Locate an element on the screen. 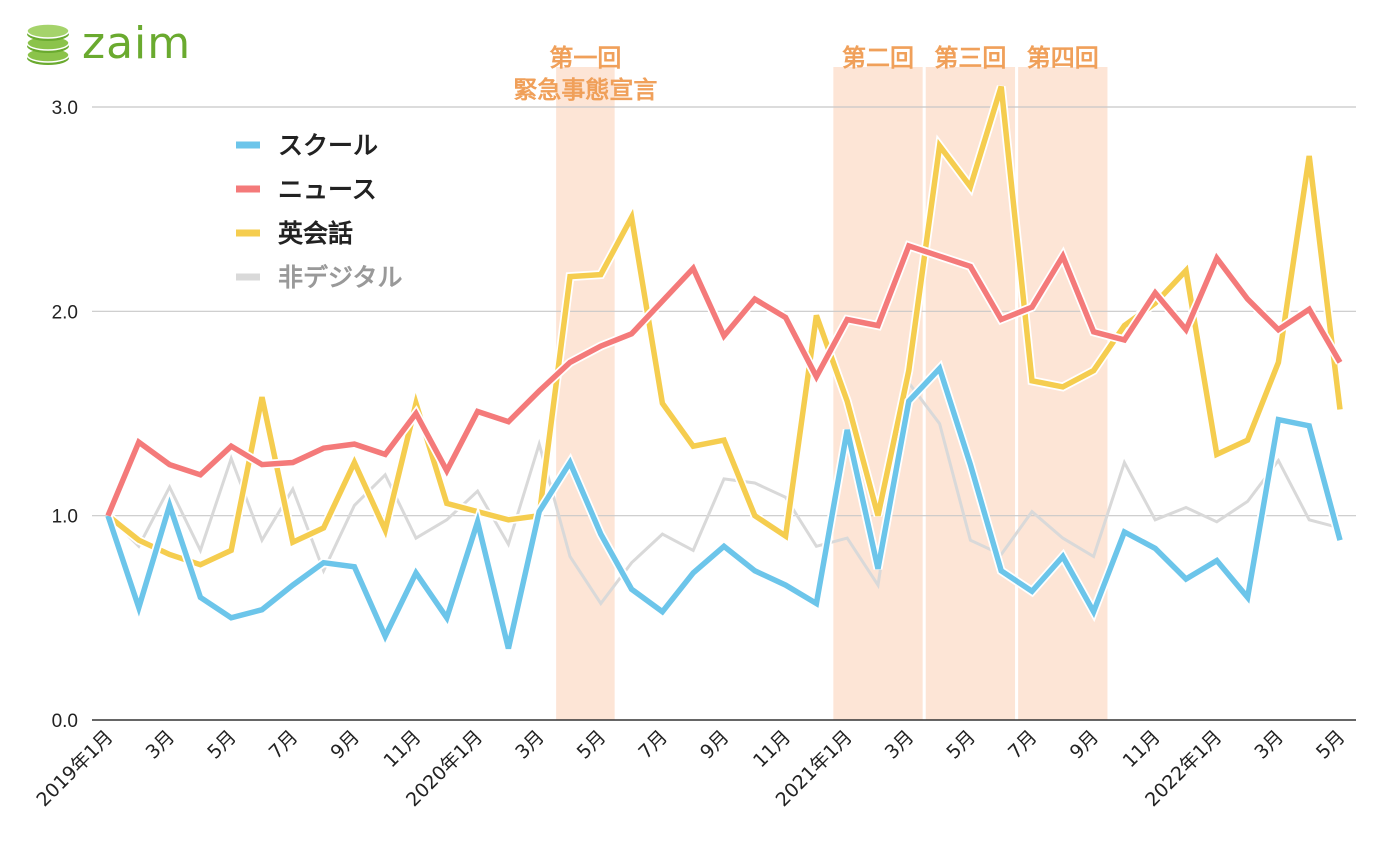  y-tick-label: 2.0 is located at coordinates (65, 312).